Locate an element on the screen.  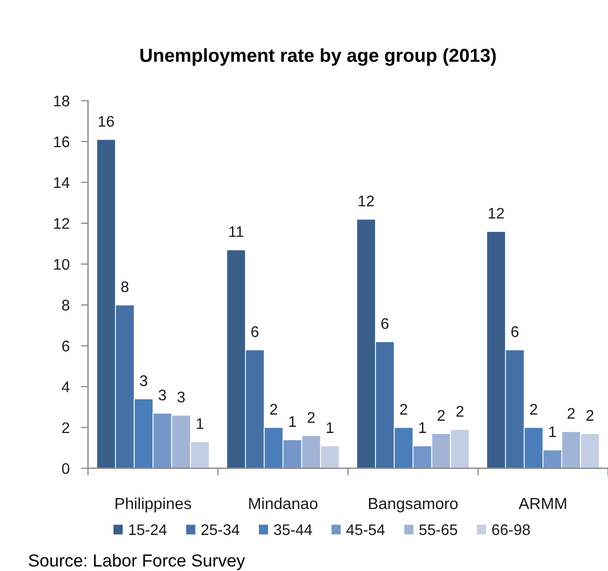
data-label: 11 is located at coordinates (236, 231).